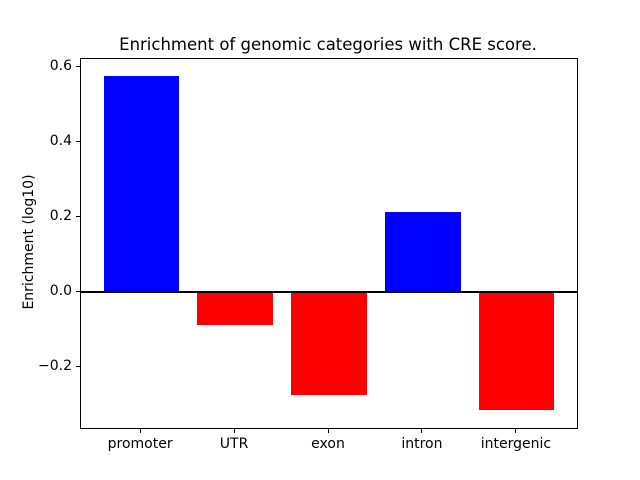 This screenshot has height=480, width=640. Describe the element at coordinates (235, 308) in the screenshot. I see `bar-UTR` at that location.